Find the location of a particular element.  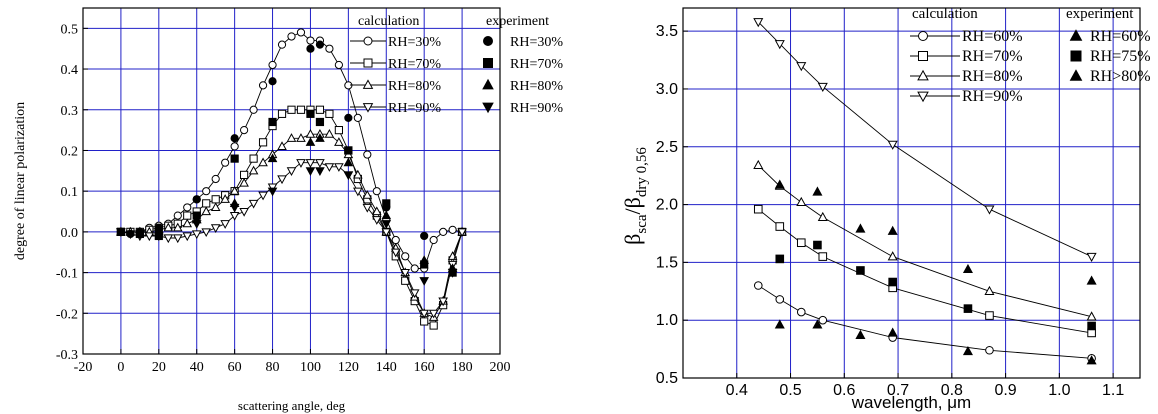

y-axis-label-part: /β is located at coordinates (632, 205).